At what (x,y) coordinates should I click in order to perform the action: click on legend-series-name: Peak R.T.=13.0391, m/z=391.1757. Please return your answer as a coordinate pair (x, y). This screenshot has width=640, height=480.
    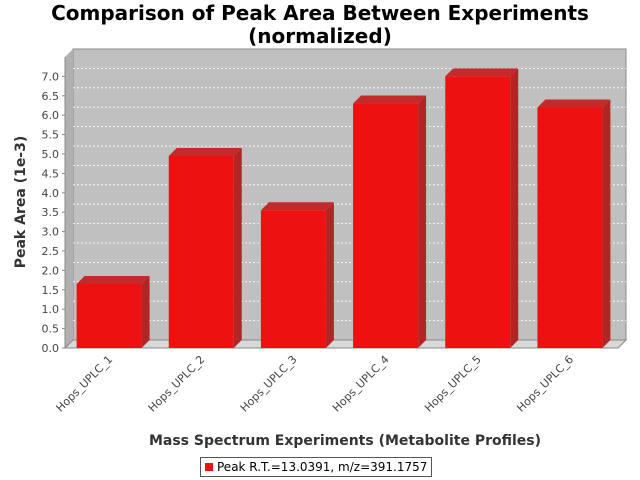
    Looking at the image, I should click on (322, 467).